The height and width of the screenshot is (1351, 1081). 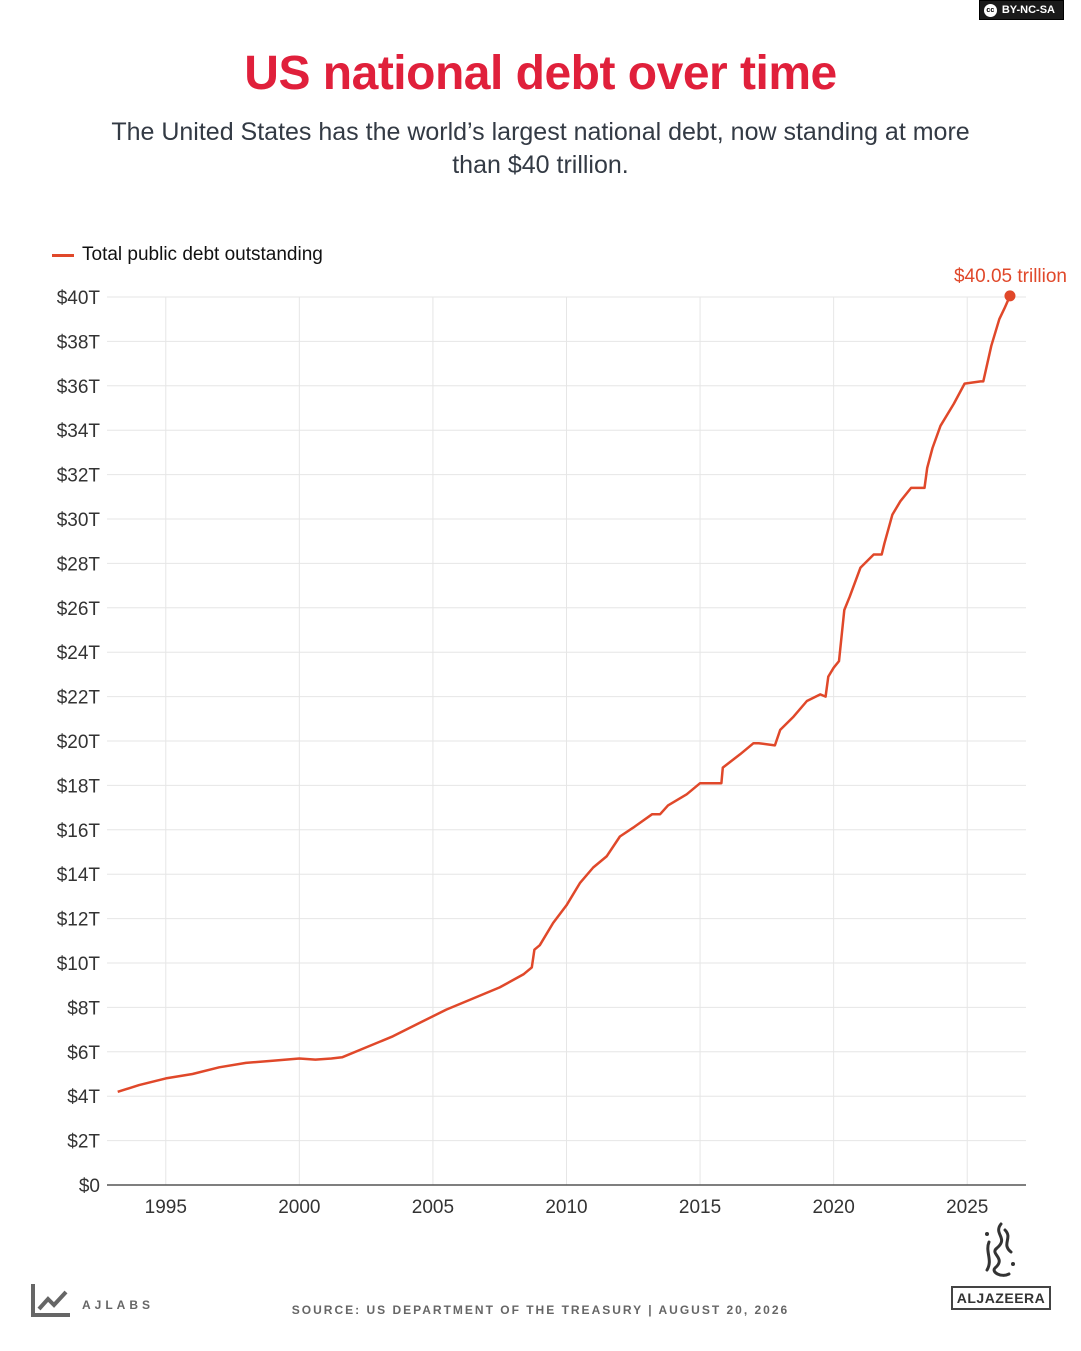 What do you see at coordinates (566, 1207) in the screenshot?
I see `x-tick-label: 2010` at bounding box center [566, 1207].